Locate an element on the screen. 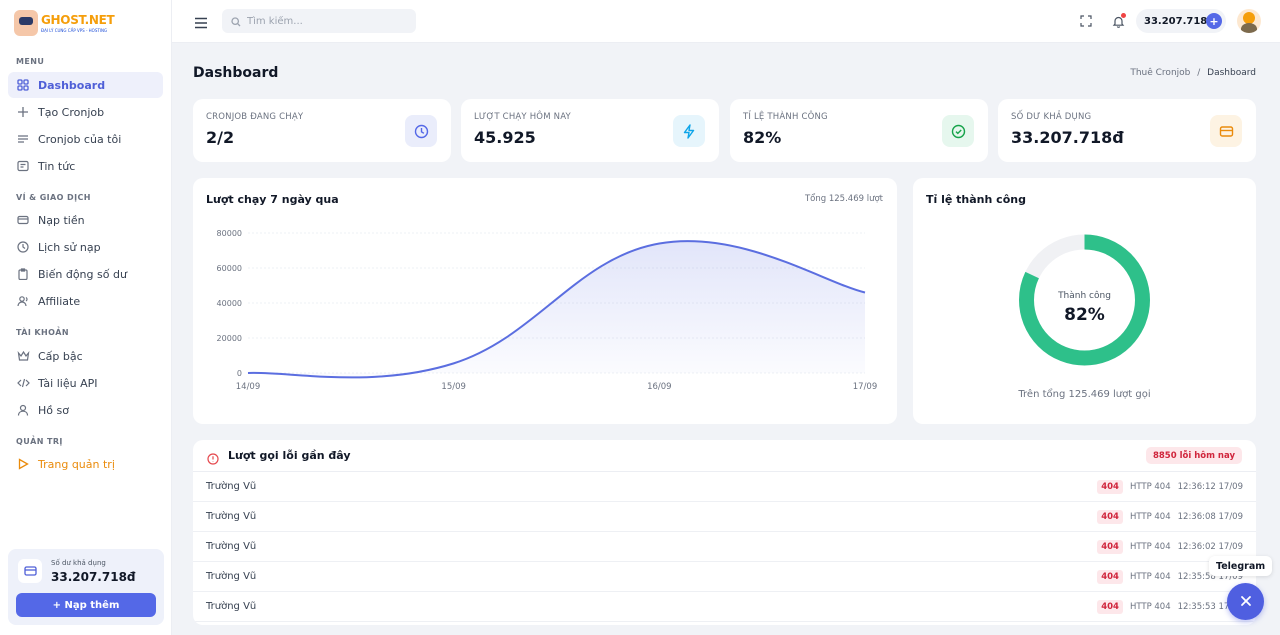  header-add-funds-button: + is located at coordinates (1214, 21).